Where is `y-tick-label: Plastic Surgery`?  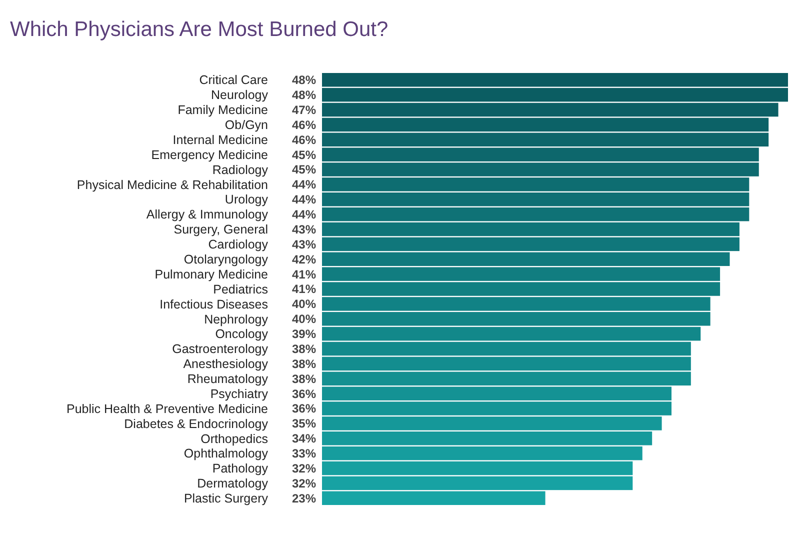 y-tick-label: Plastic Surgery is located at coordinates (226, 499).